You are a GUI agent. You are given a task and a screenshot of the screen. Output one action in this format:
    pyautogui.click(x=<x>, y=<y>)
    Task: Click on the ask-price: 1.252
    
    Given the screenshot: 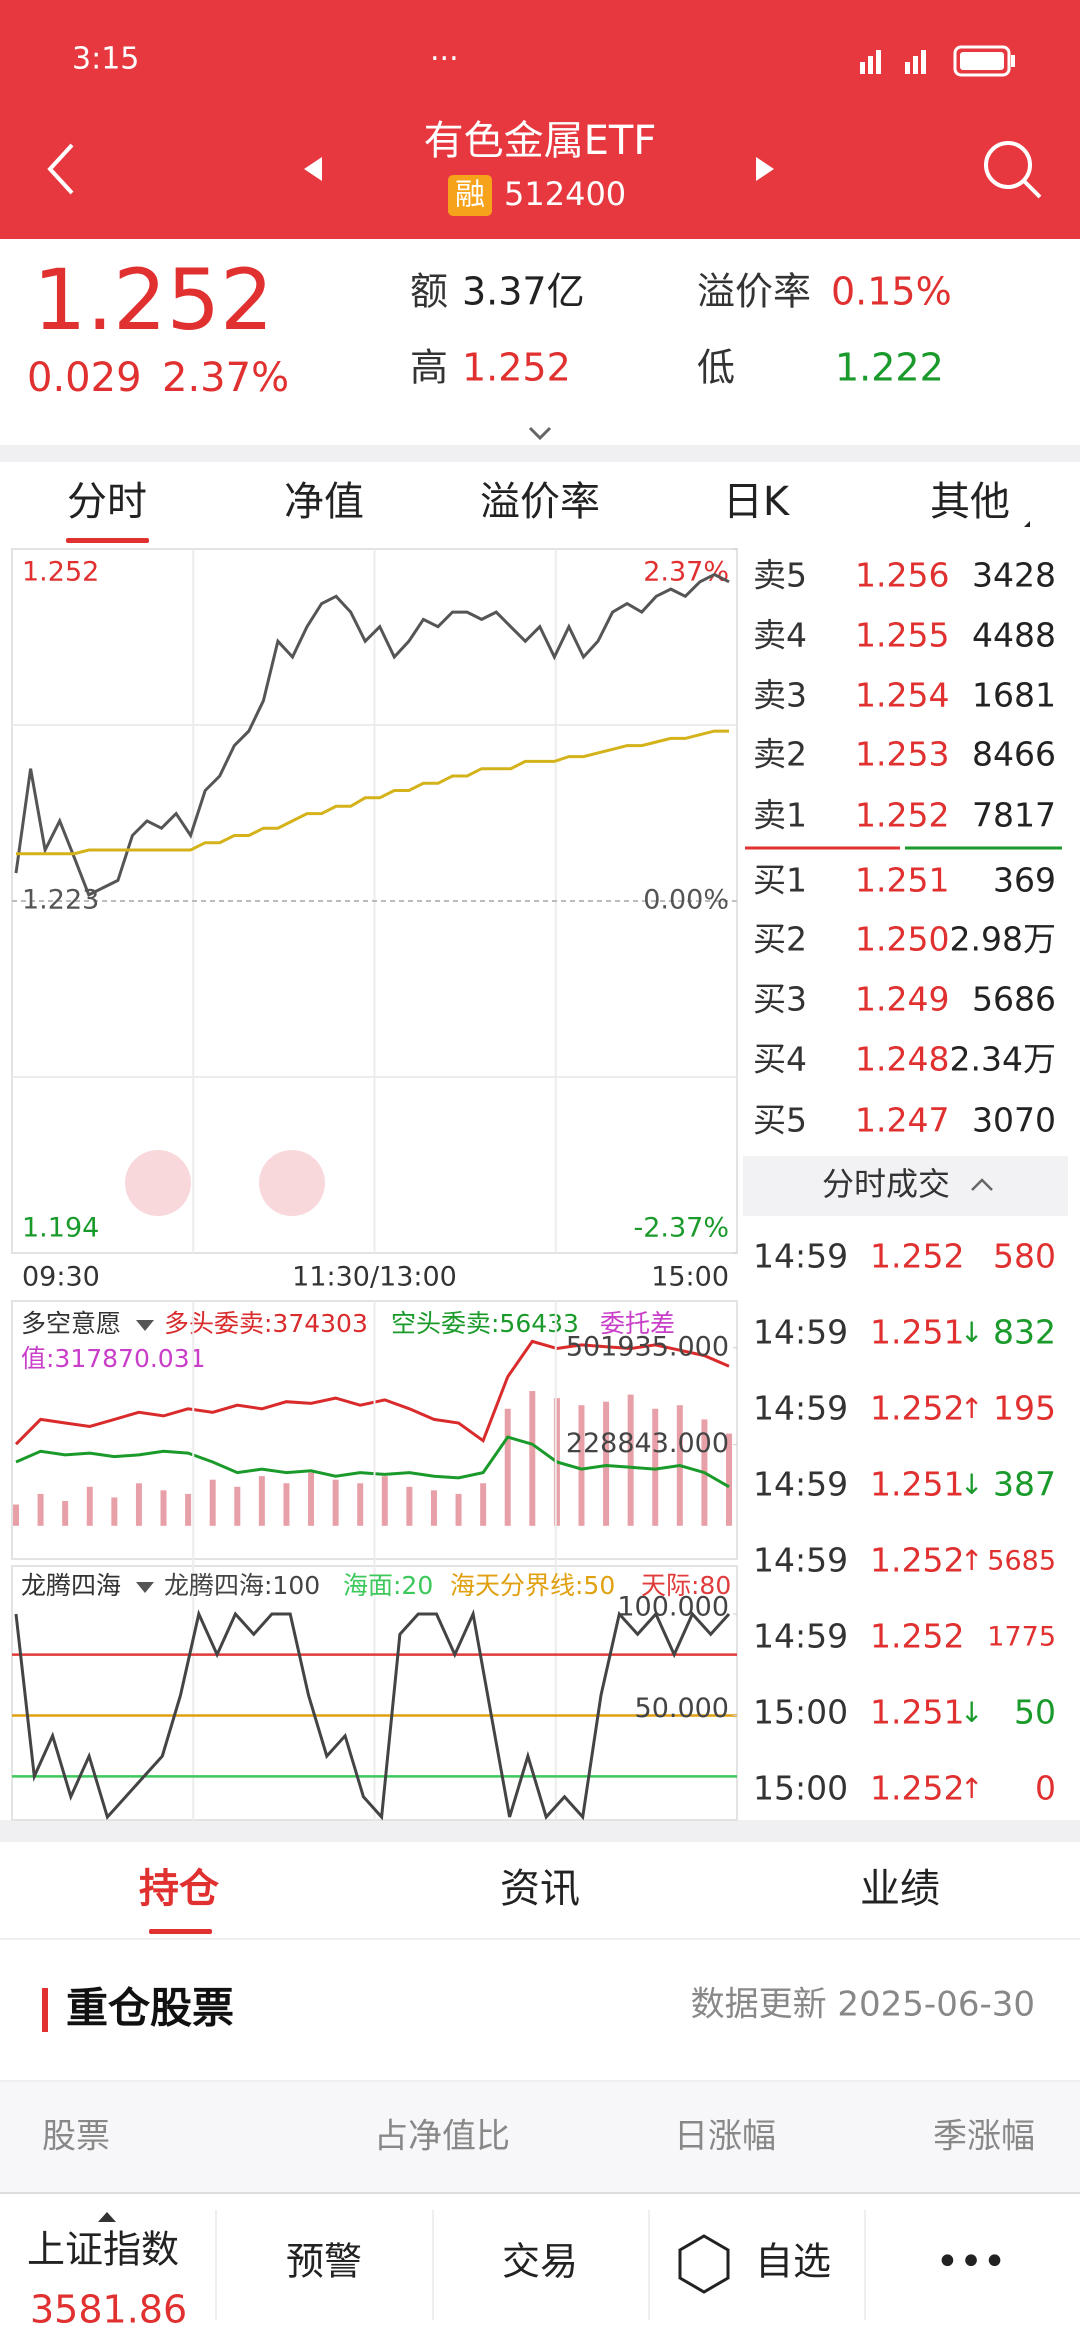 What is the action you would take?
    pyautogui.click(x=902, y=815)
    